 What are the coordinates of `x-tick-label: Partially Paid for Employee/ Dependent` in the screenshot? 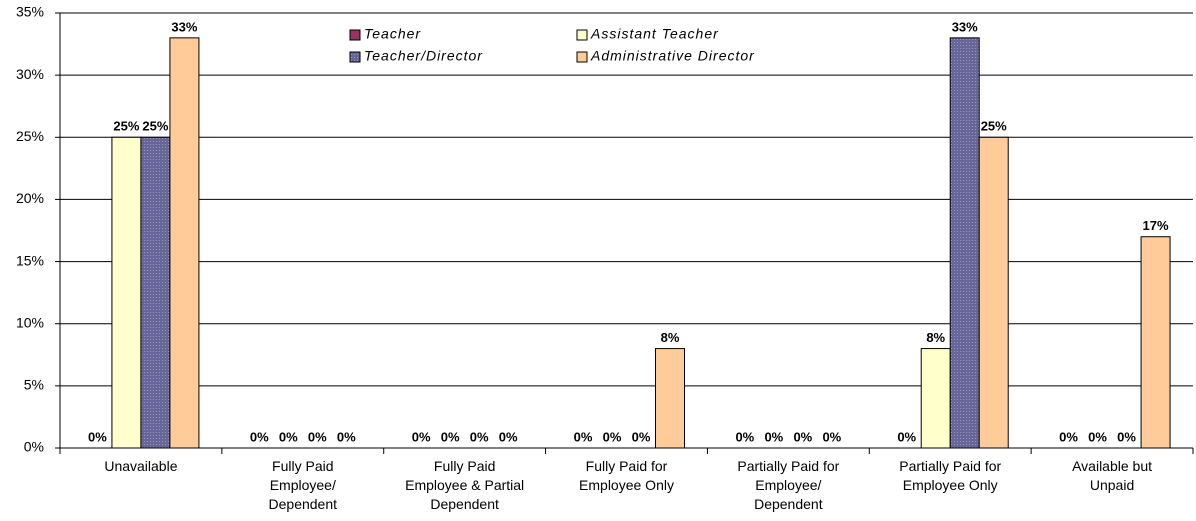 It's located at (788, 485).